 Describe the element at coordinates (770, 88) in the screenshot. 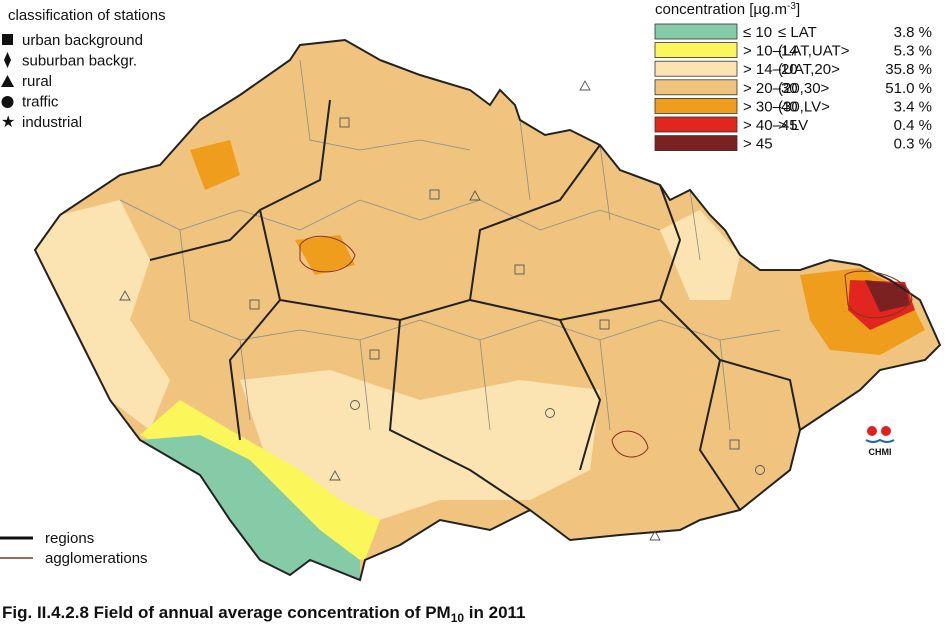

I see `legend-range: > 20–30` at that location.